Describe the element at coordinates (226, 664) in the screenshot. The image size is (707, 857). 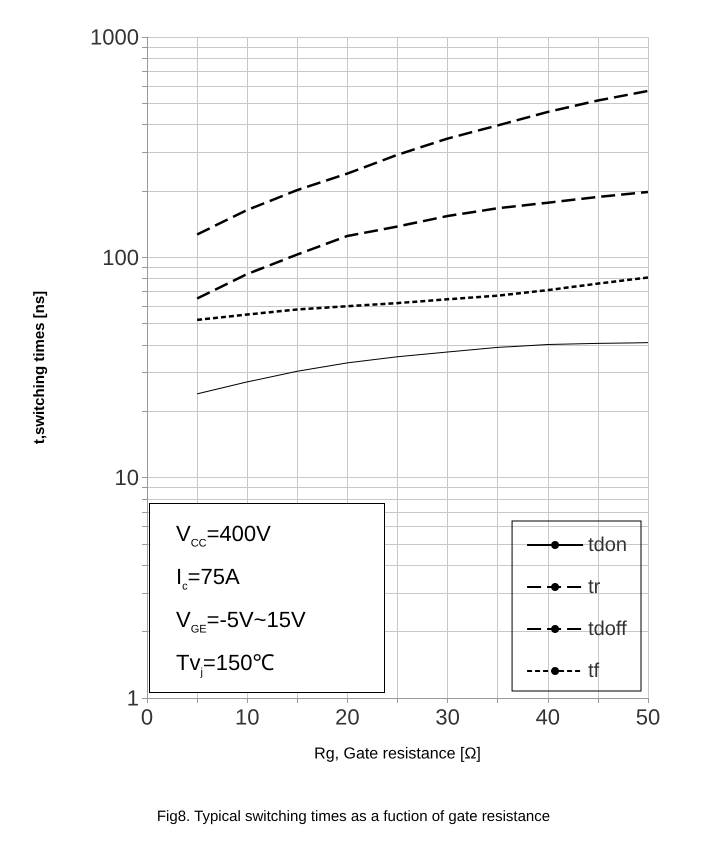
I see `annotation: Tv$_{j}$=150℃` at that location.